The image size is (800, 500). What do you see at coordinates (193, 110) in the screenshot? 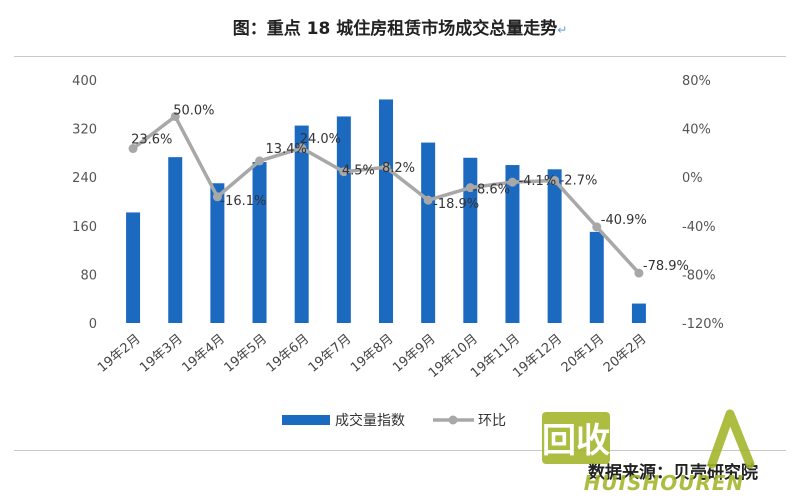
I see `line-data-label: 50.0%` at bounding box center [193, 110].